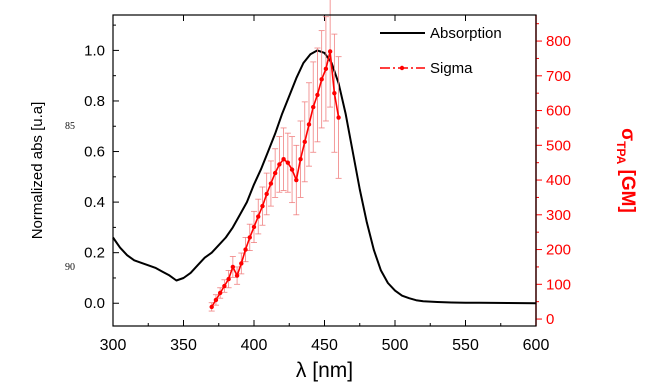 The width and height of the screenshot is (648, 383). What do you see at coordinates (94, 303) in the screenshot?
I see `y-left-tick-label: 0.0` at bounding box center [94, 303].